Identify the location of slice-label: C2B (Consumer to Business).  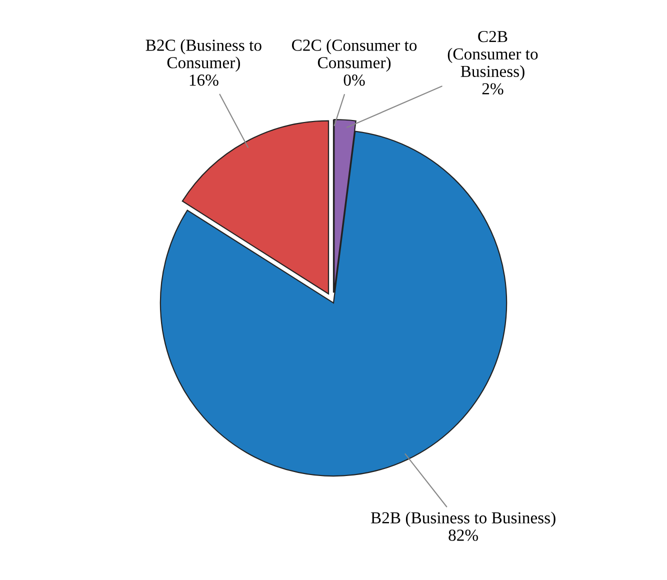
(493, 55).